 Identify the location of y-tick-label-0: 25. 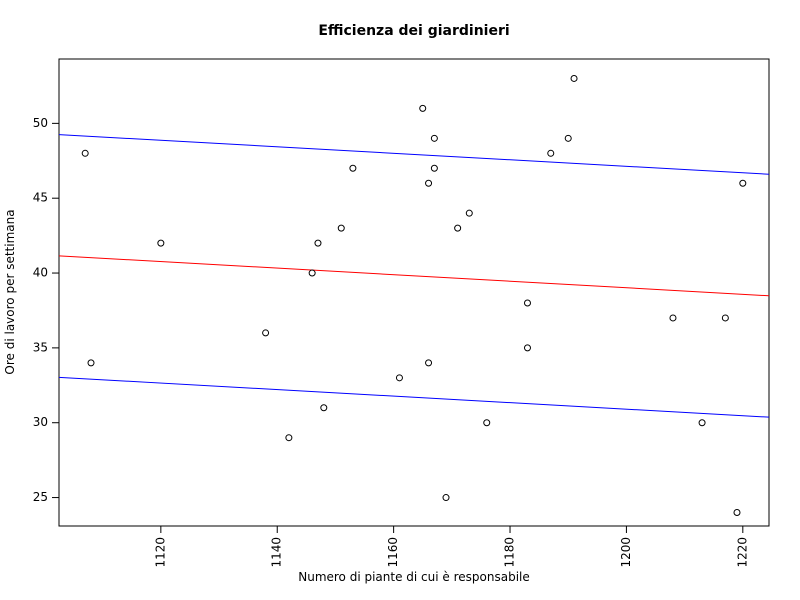
(40, 497).